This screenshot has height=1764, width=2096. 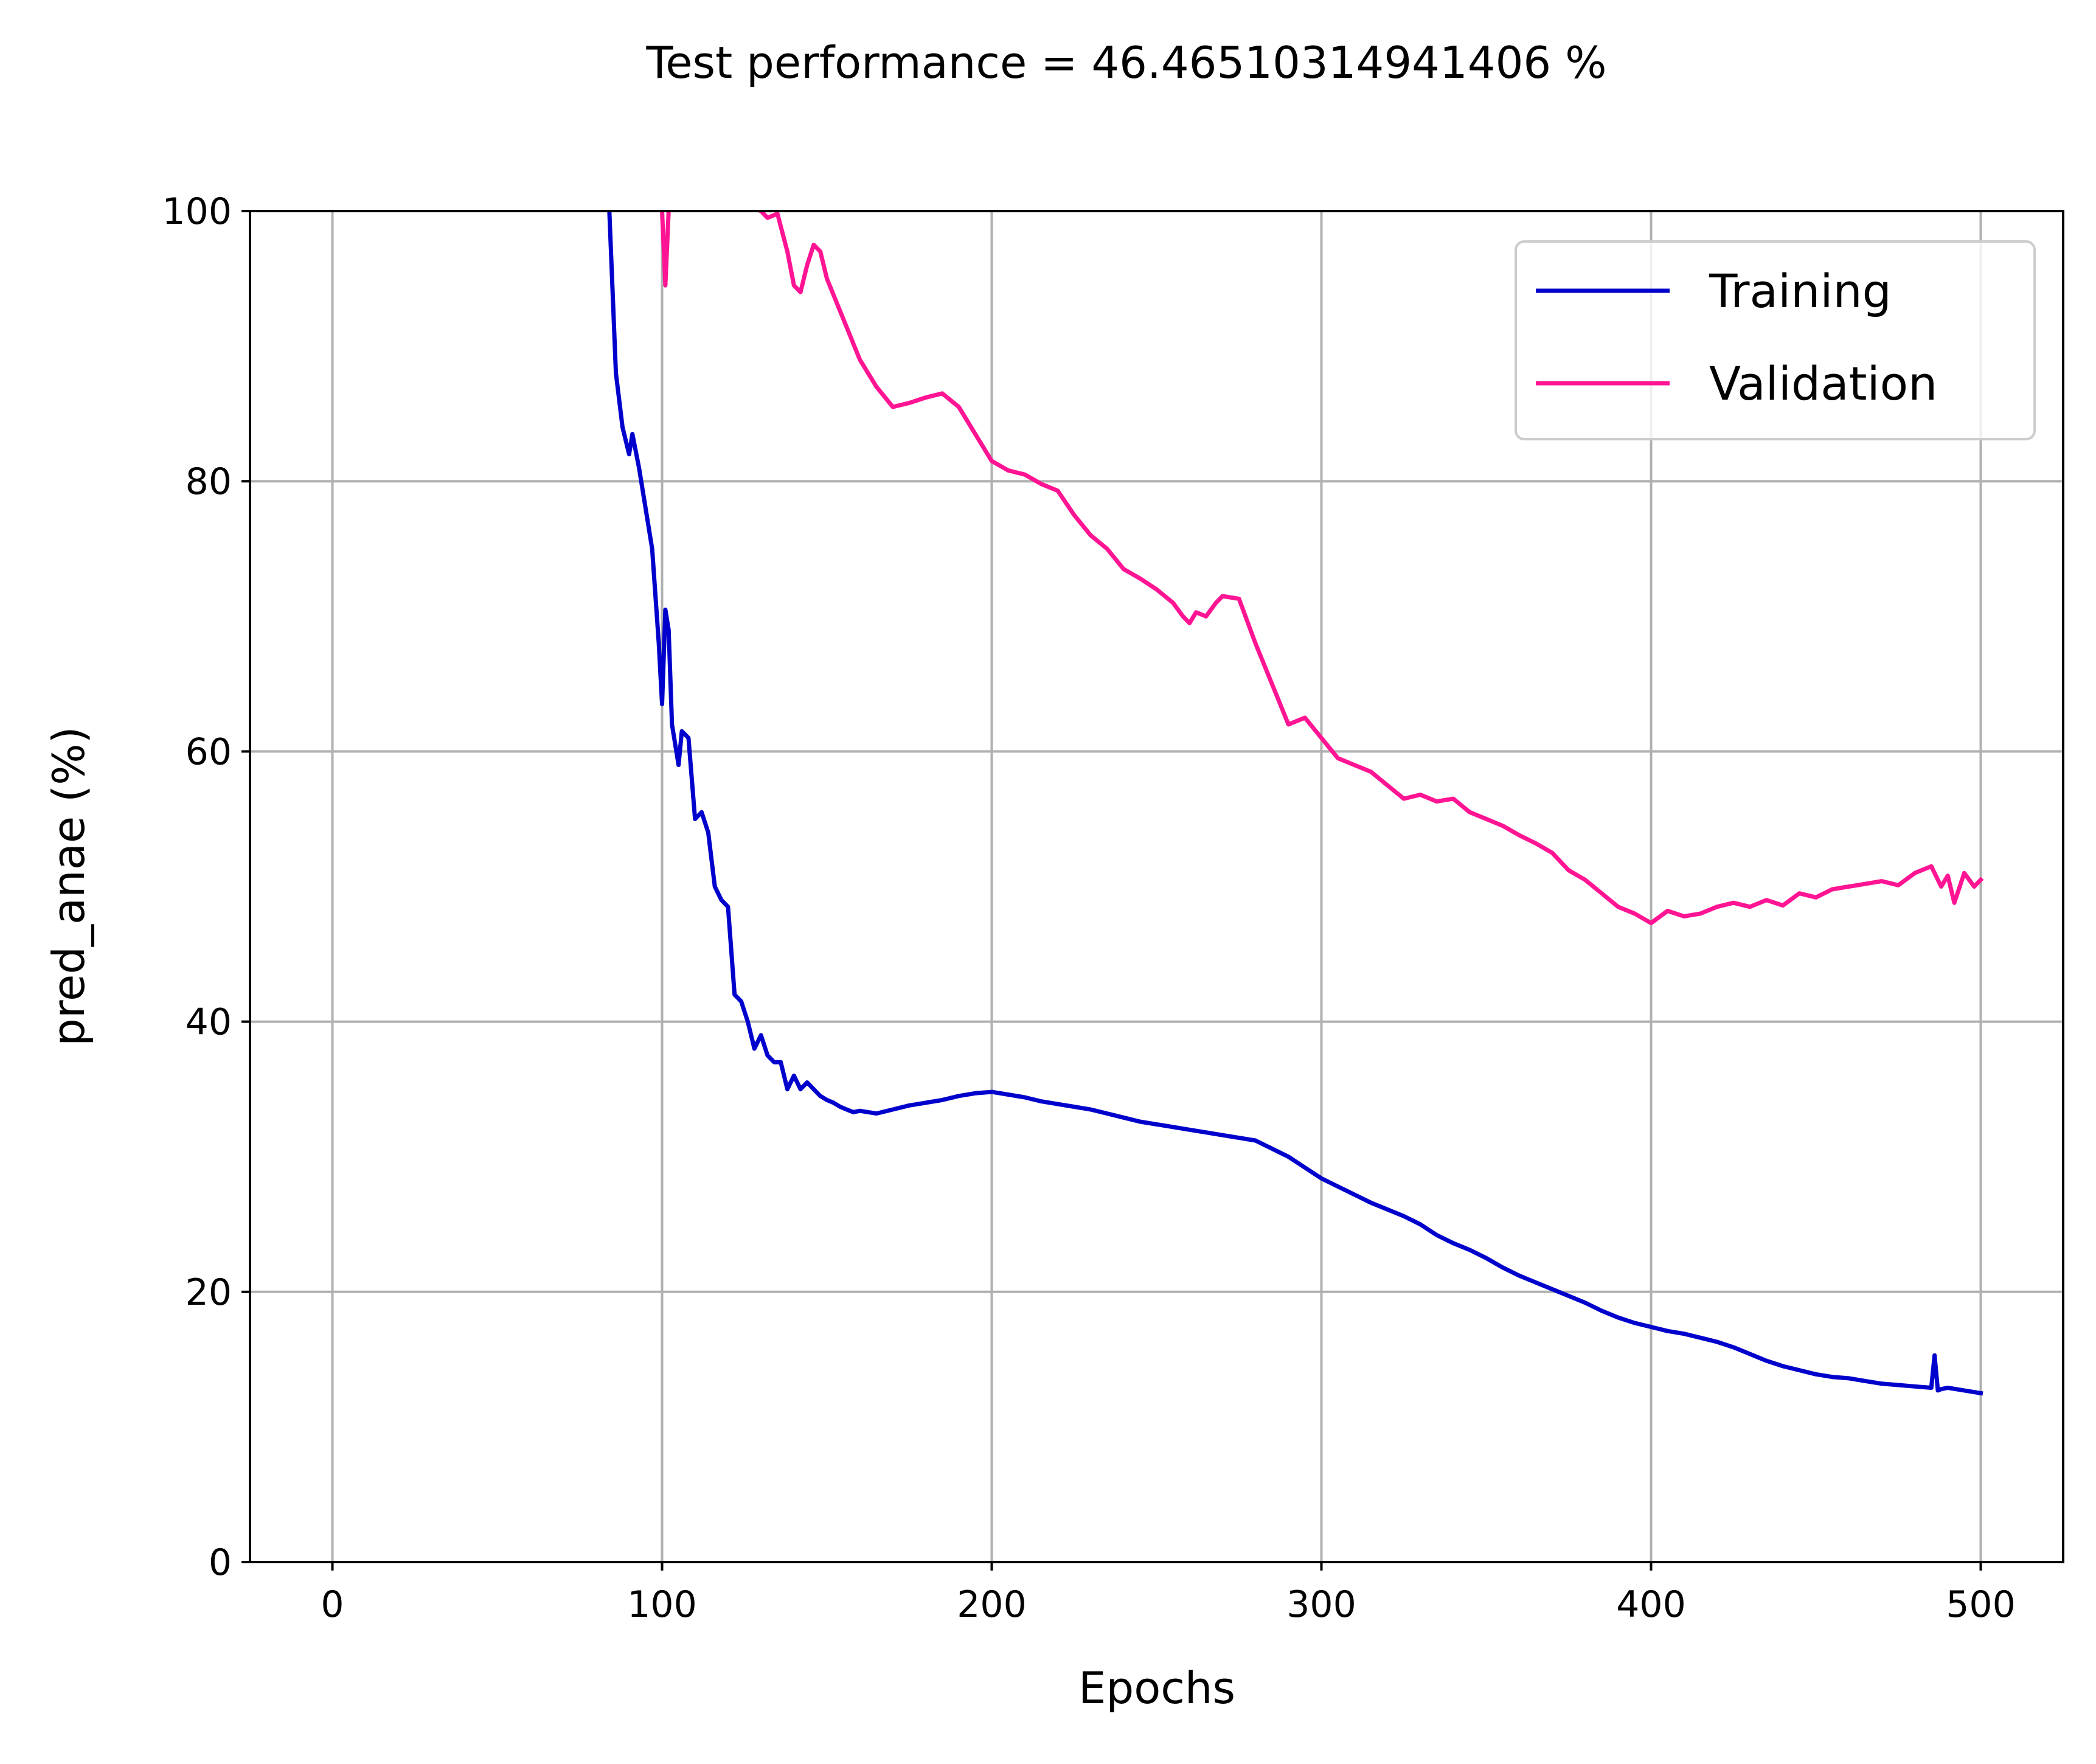 I want to click on y-tick-label: 20, so click(x=209, y=1292).